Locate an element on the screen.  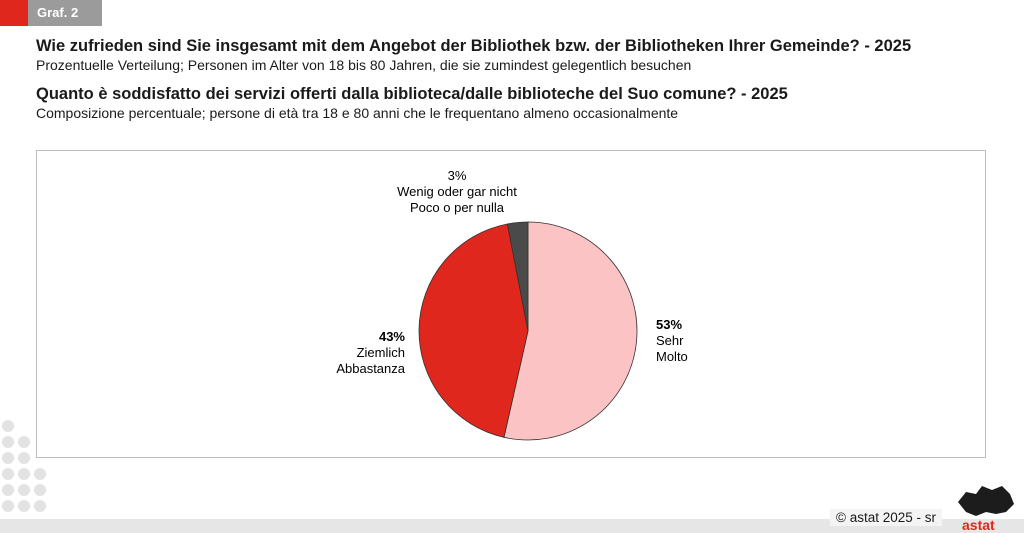
footer-band is located at coordinates (512, 526).